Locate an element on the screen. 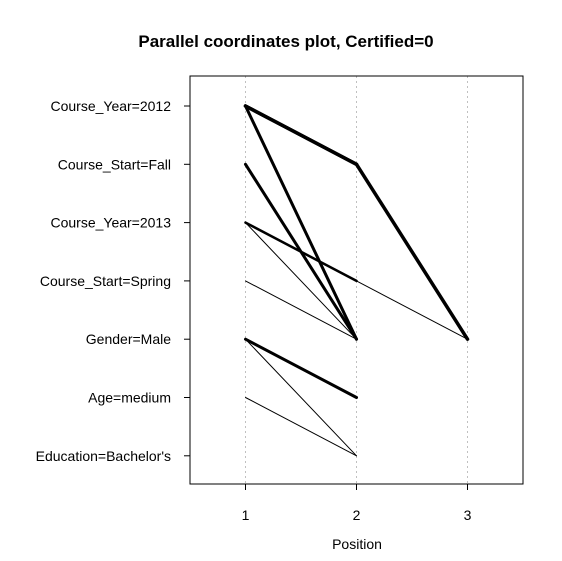  y-tick-label: Course_Year=2013 is located at coordinates (110, 223).